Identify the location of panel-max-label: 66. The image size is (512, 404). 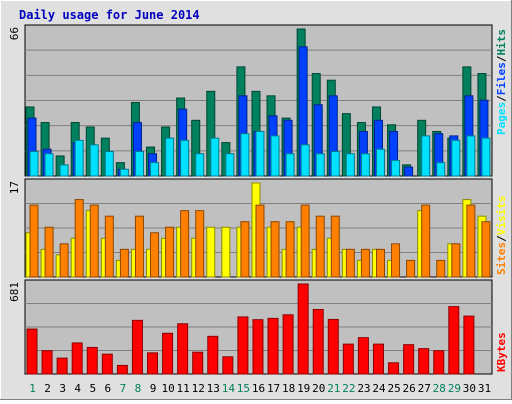
(14, 33).